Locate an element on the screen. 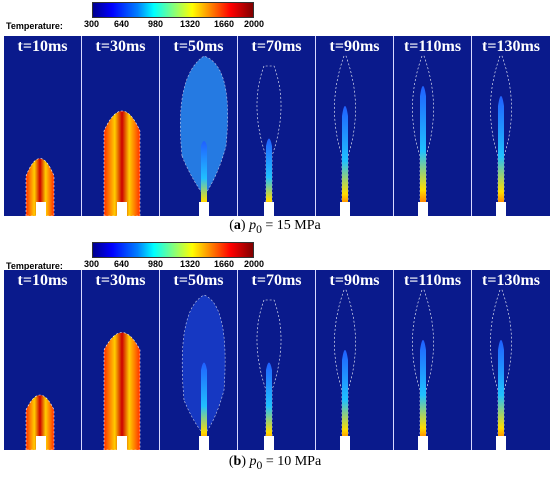  panel-caption: (b) p0 = 10 MPa is located at coordinates (275, 463).